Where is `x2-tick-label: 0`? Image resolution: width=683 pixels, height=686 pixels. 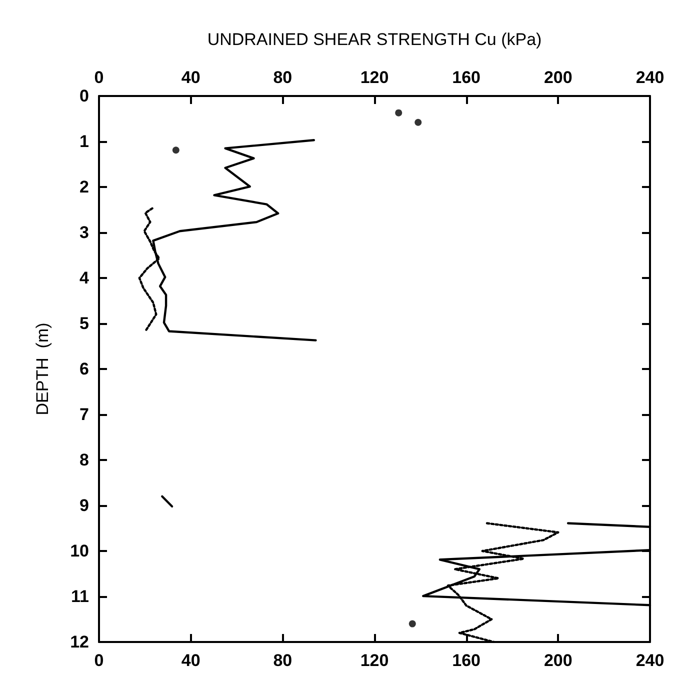
x2-tick-label: 0 is located at coordinates (99, 77).